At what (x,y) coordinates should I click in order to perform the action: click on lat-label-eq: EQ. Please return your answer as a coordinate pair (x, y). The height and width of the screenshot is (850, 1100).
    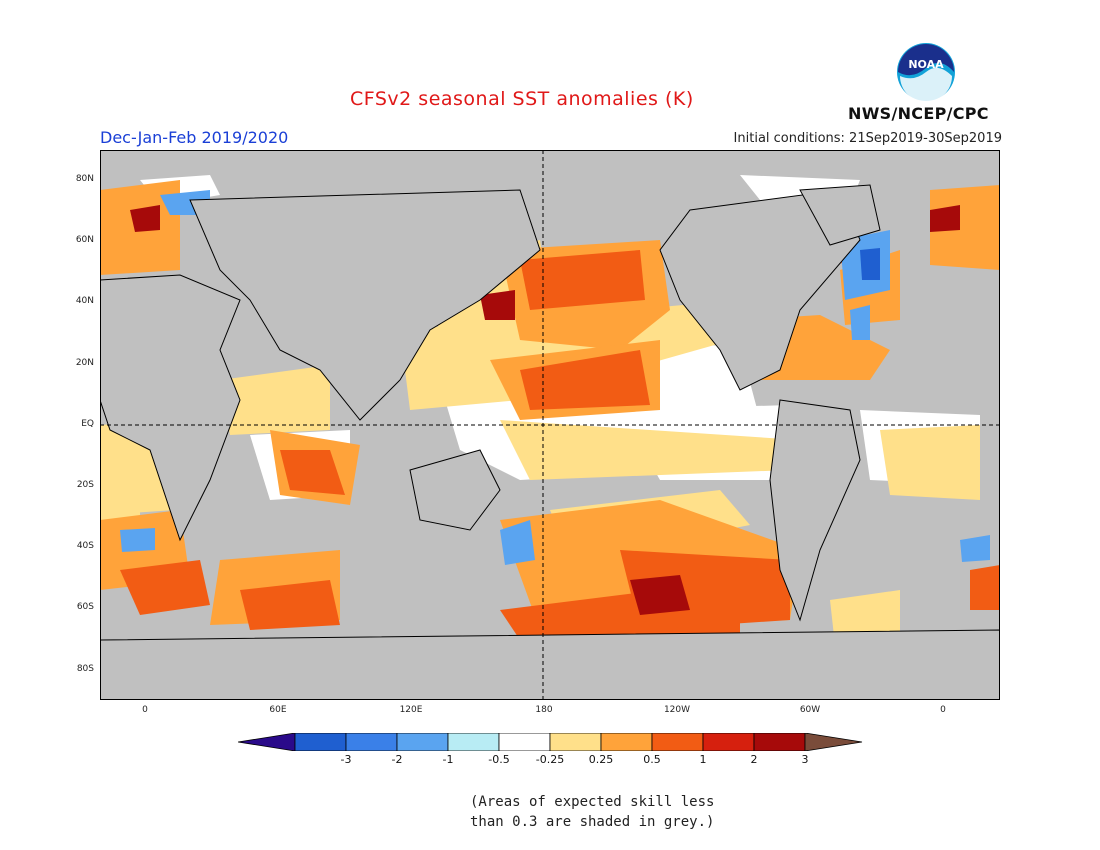
    Looking at the image, I should click on (87, 424).